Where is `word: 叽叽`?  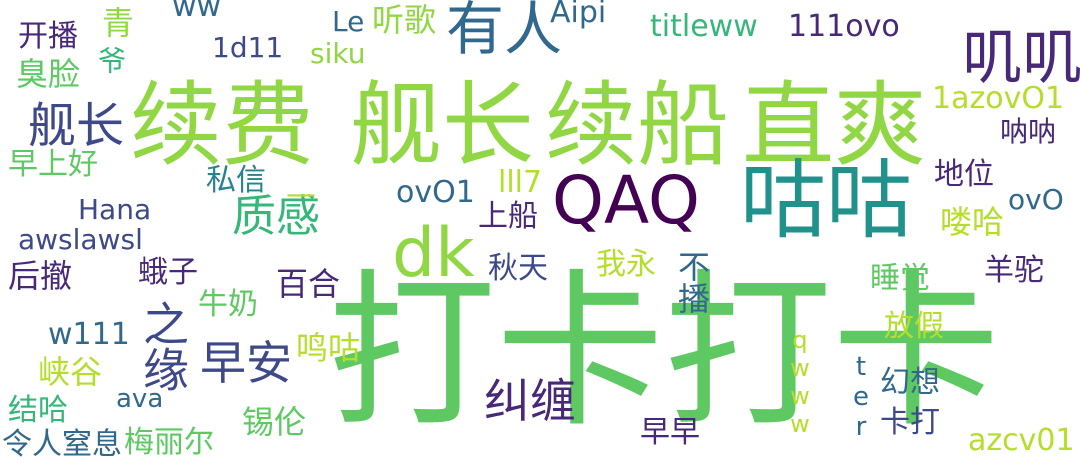 word: 叽叽 is located at coordinates (1021, 58).